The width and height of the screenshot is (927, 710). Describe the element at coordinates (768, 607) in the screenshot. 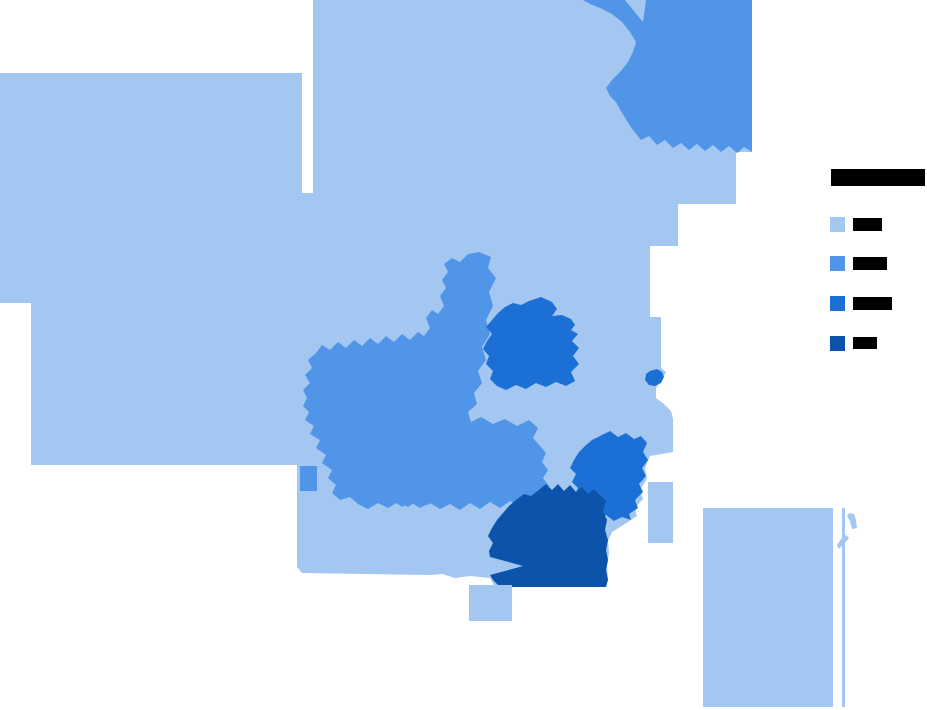

I see `sea-inset-box` at that location.